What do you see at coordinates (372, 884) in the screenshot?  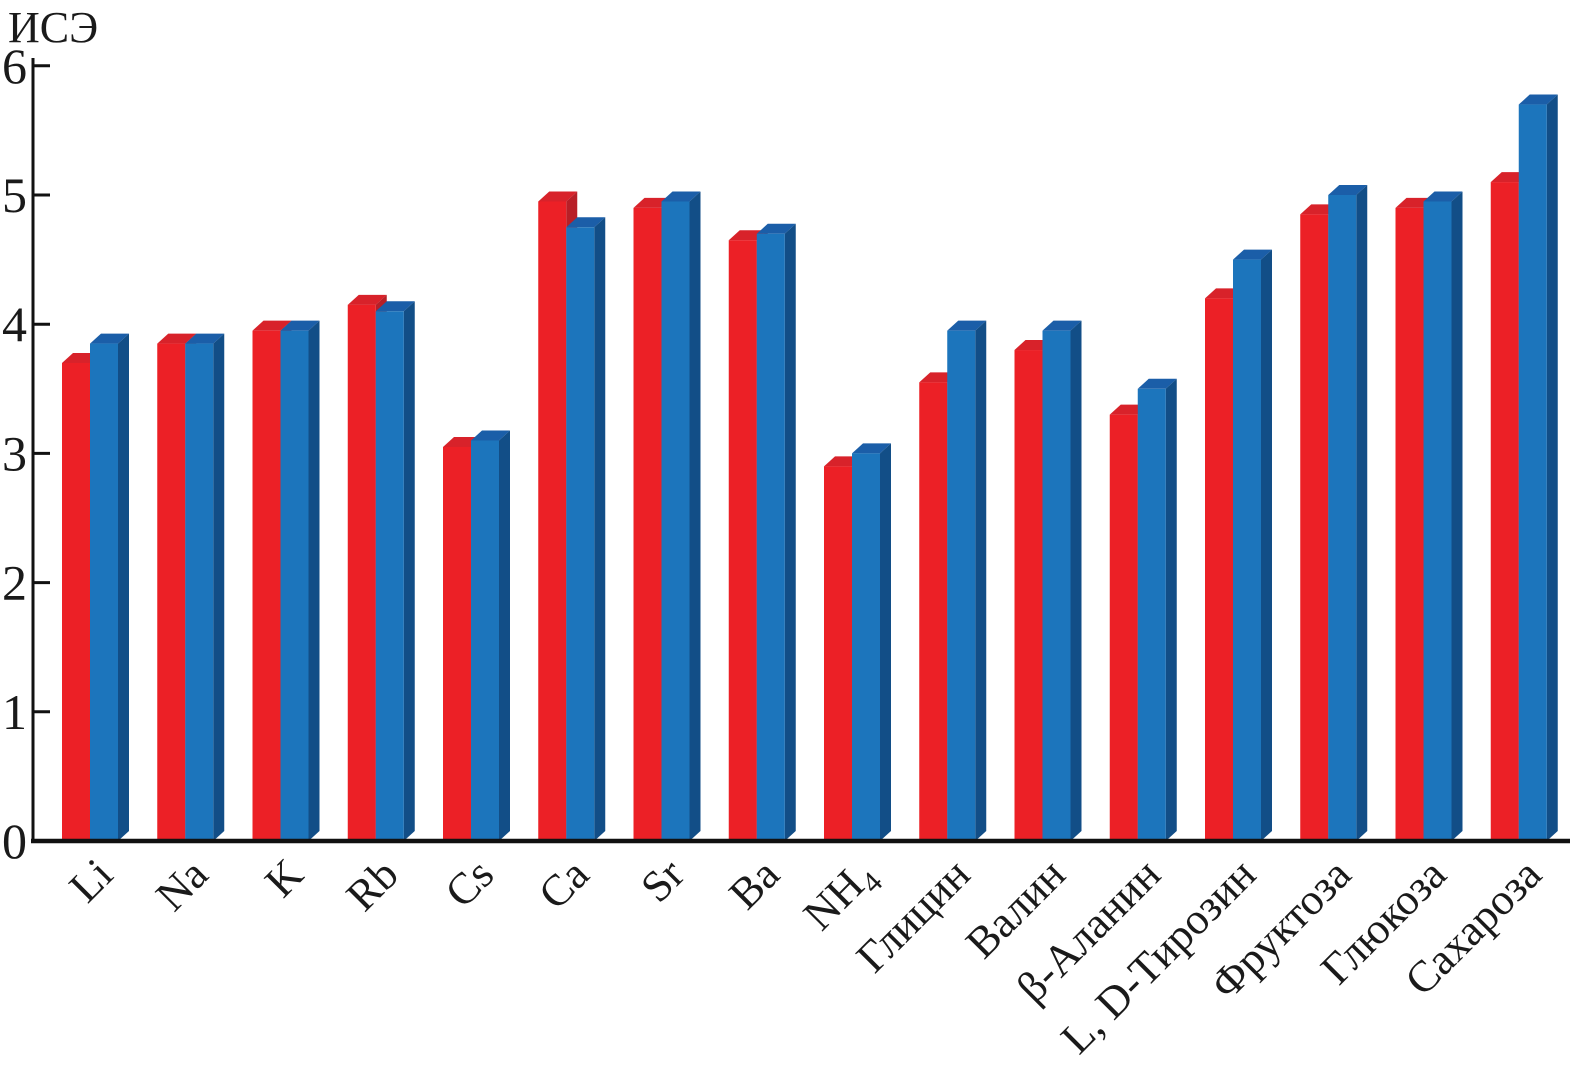 I see `x-category-label: Rb` at bounding box center [372, 884].